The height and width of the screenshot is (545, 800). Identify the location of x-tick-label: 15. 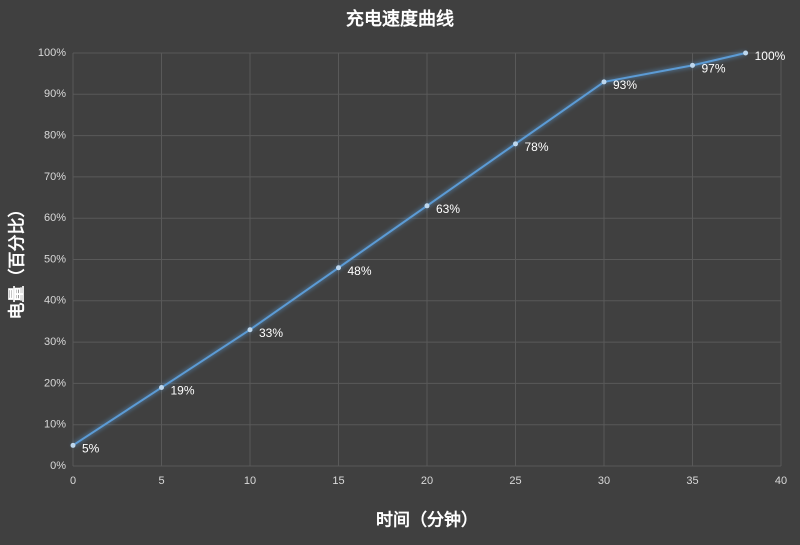
(338, 481).